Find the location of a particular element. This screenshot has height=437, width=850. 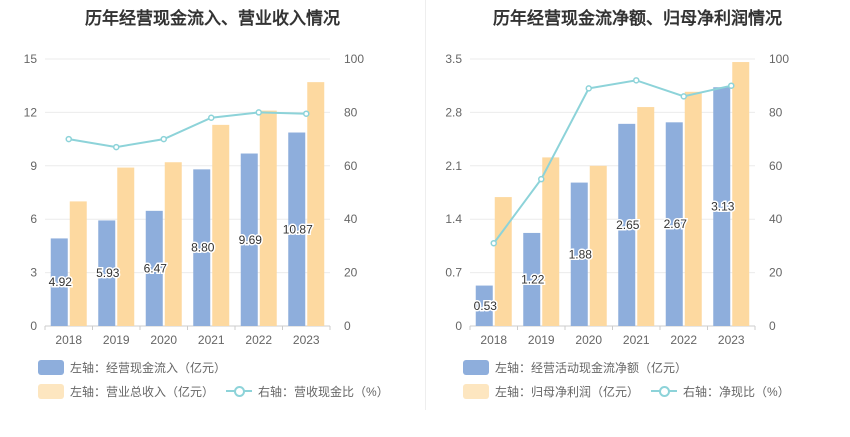

y-right-tick-label: 0 is located at coordinates (772, 326).